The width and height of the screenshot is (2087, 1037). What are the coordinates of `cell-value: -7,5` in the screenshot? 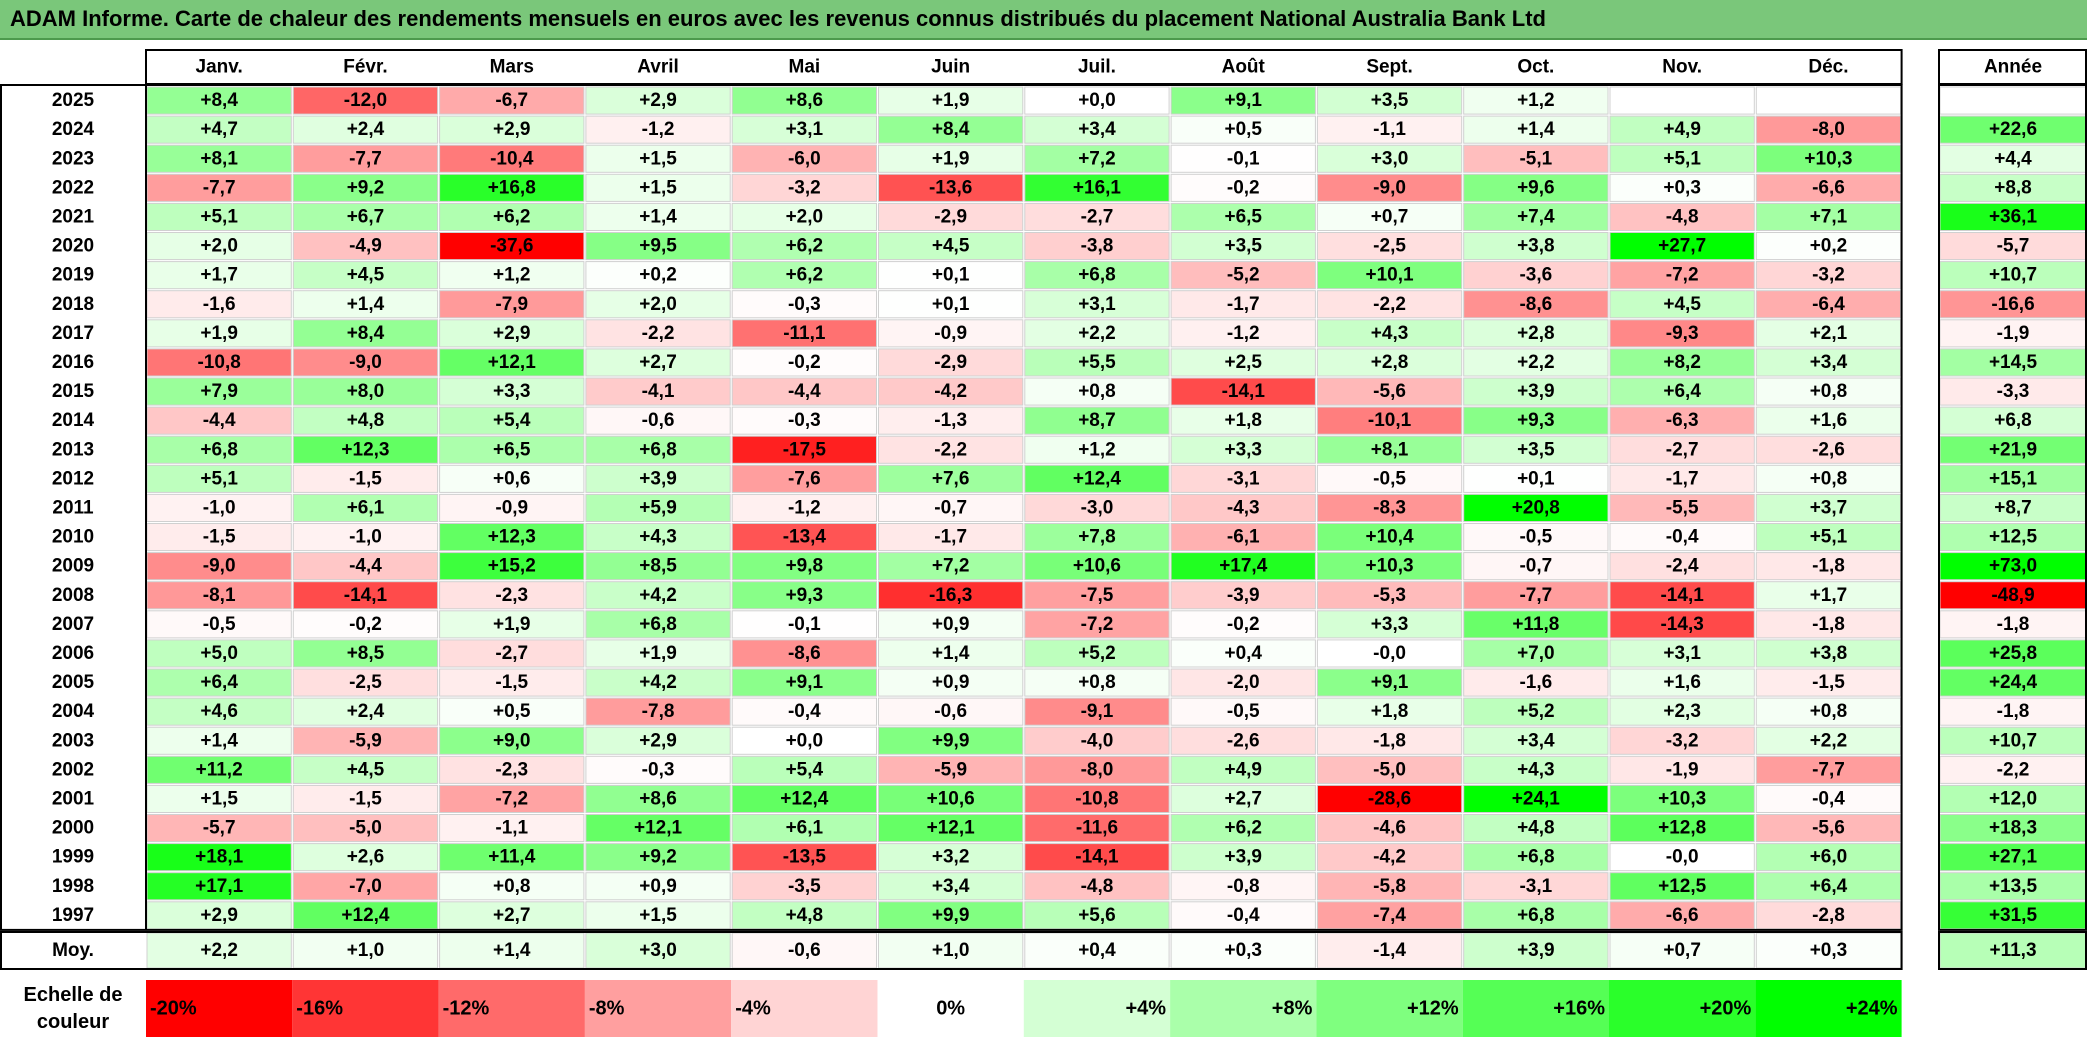 It's located at (1097, 595).